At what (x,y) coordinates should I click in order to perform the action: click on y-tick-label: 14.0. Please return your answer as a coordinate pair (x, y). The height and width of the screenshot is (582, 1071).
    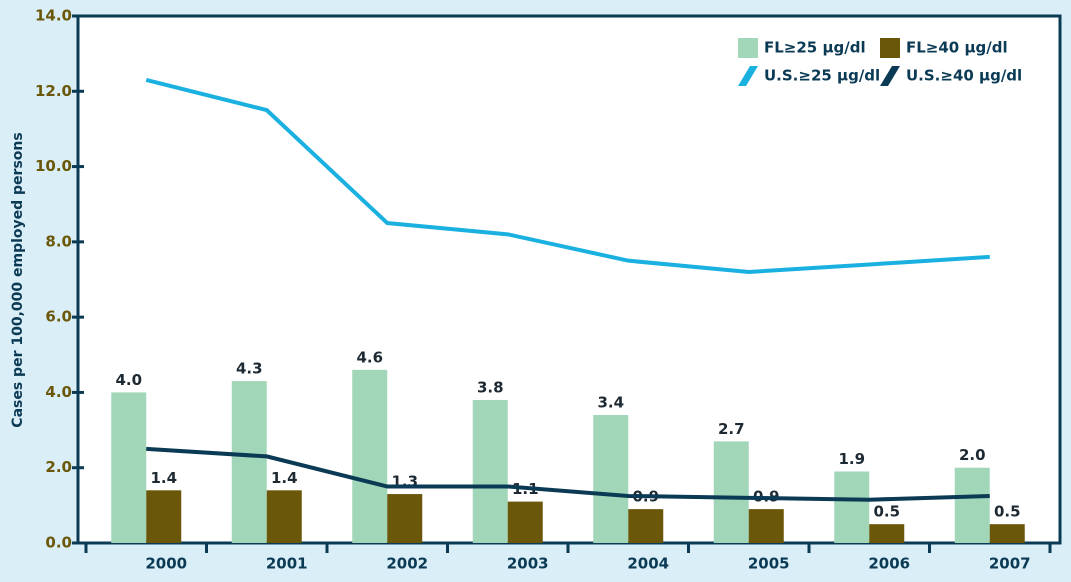
    Looking at the image, I should click on (53, 16).